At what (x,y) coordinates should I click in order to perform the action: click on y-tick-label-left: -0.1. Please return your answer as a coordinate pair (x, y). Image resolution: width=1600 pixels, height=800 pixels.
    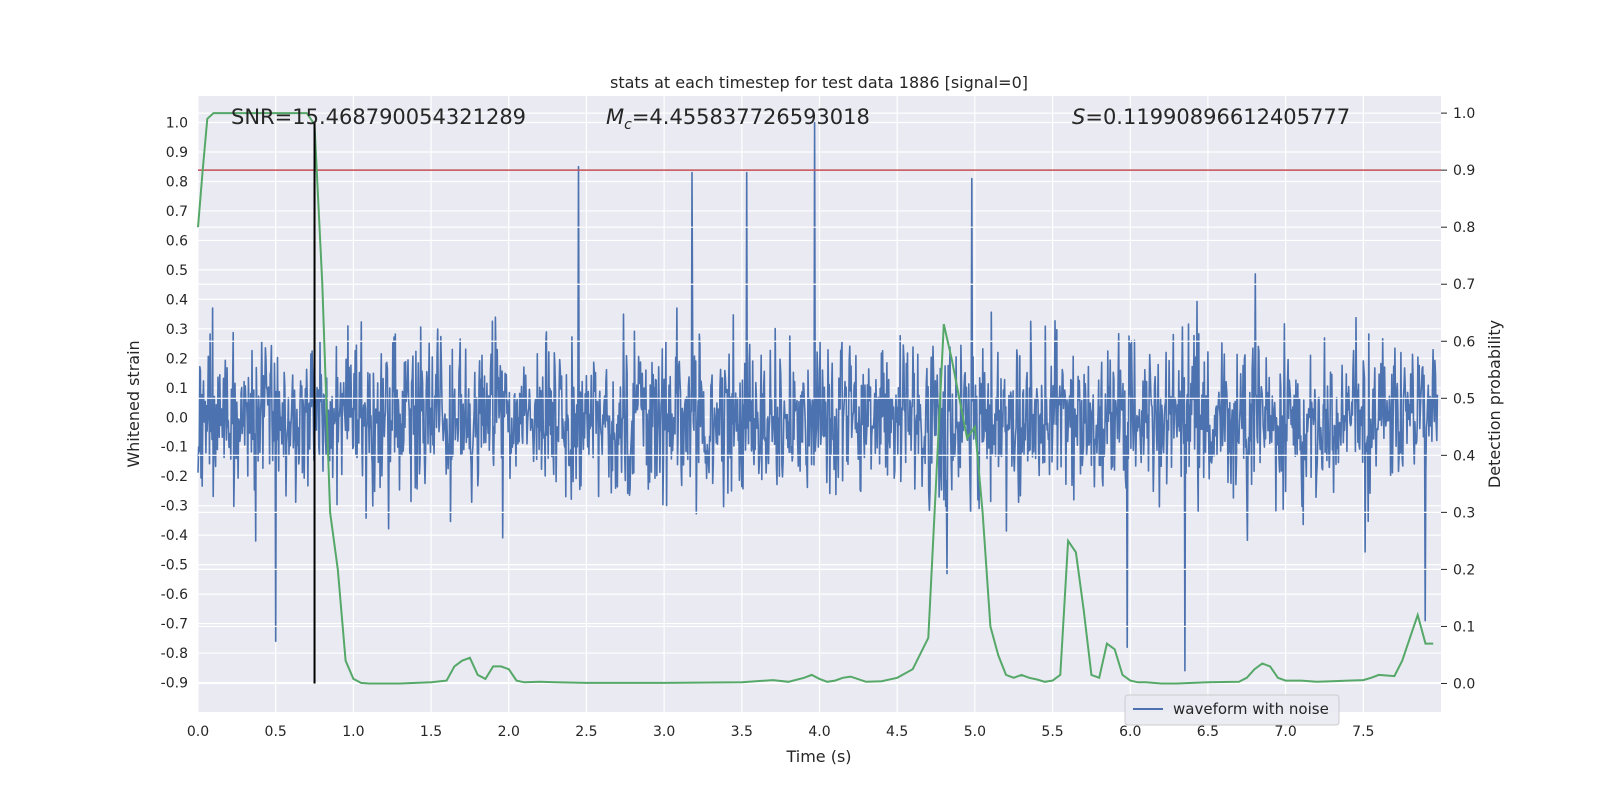
    Looking at the image, I should click on (174, 448).